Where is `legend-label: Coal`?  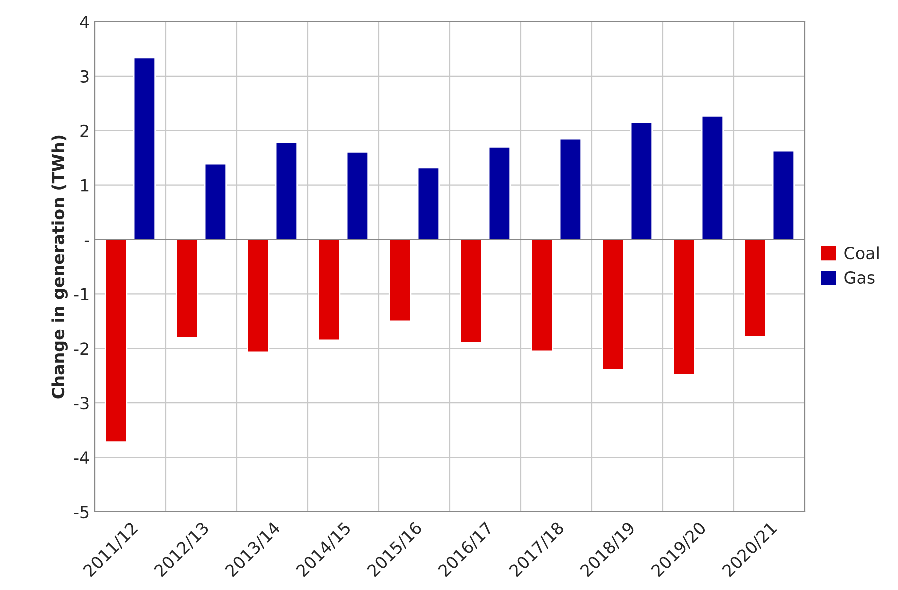 legend-label: Coal is located at coordinates (861, 253).